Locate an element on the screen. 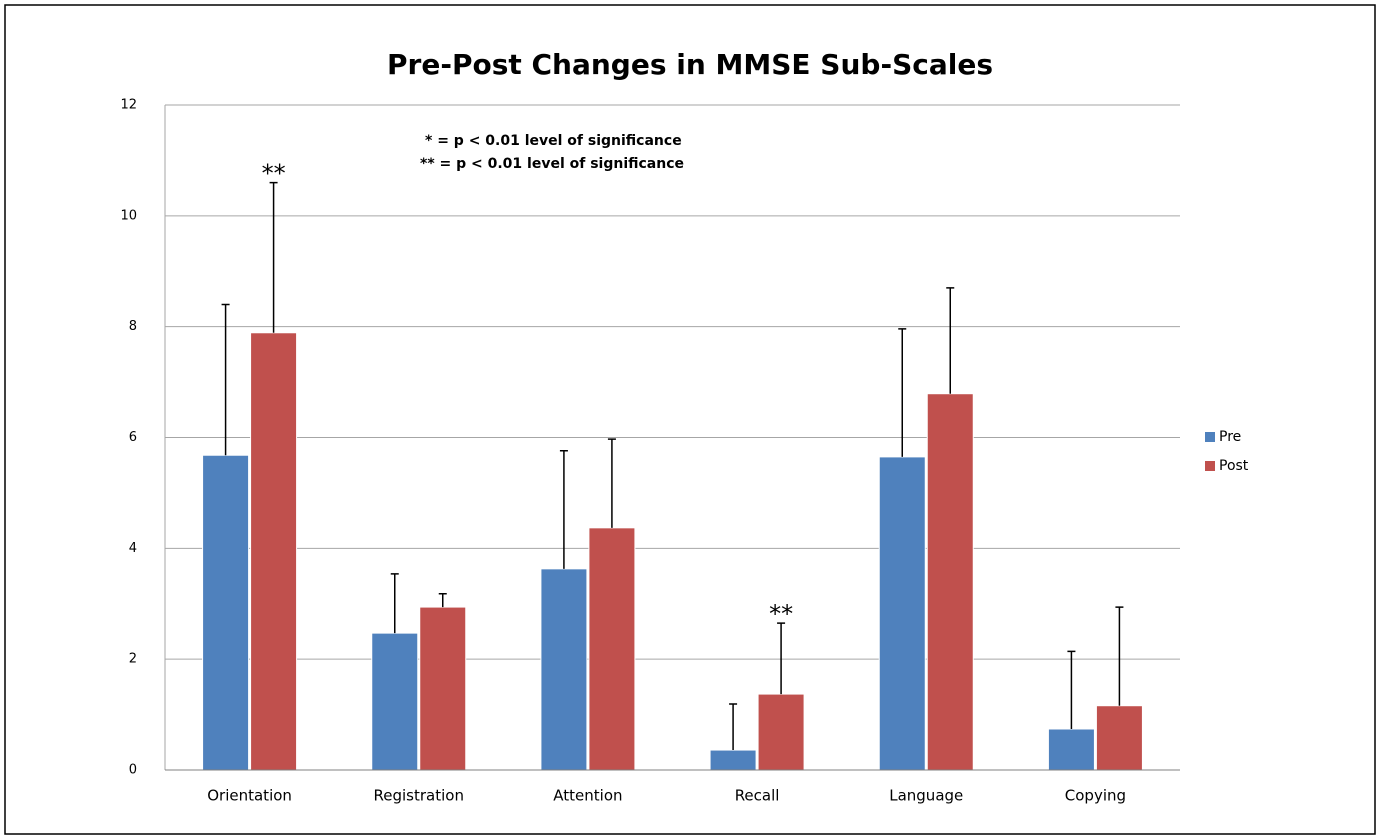 The height and width of the screenshot is (839, 1380). y-tick-label: 12 is located at coordinates (128, 105).